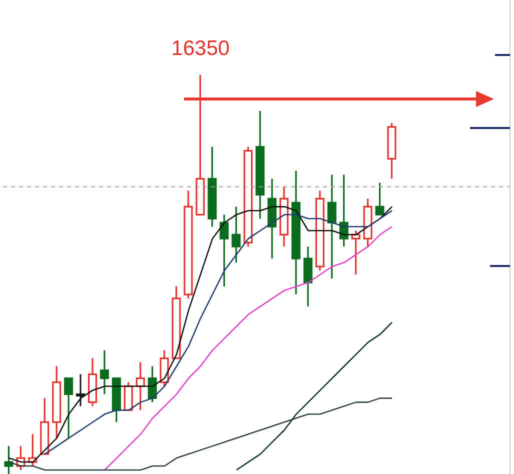 The height and width of the screenshot is (474, 514). I want to click on annotation: 16350, so click(200, 49).